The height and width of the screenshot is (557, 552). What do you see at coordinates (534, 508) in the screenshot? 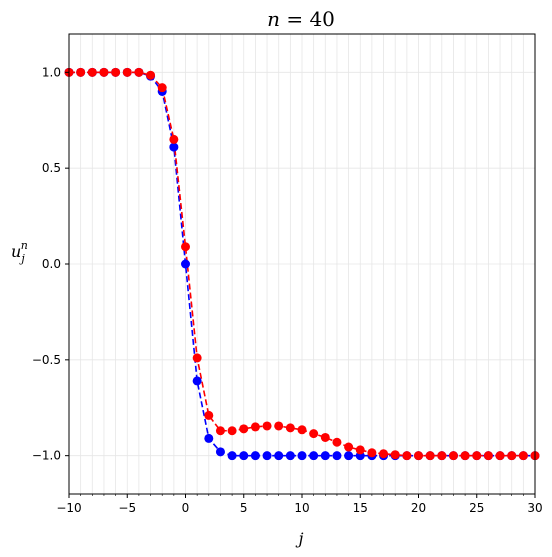
I see `x-tick-label: 30` at bounding box center [534, 508].